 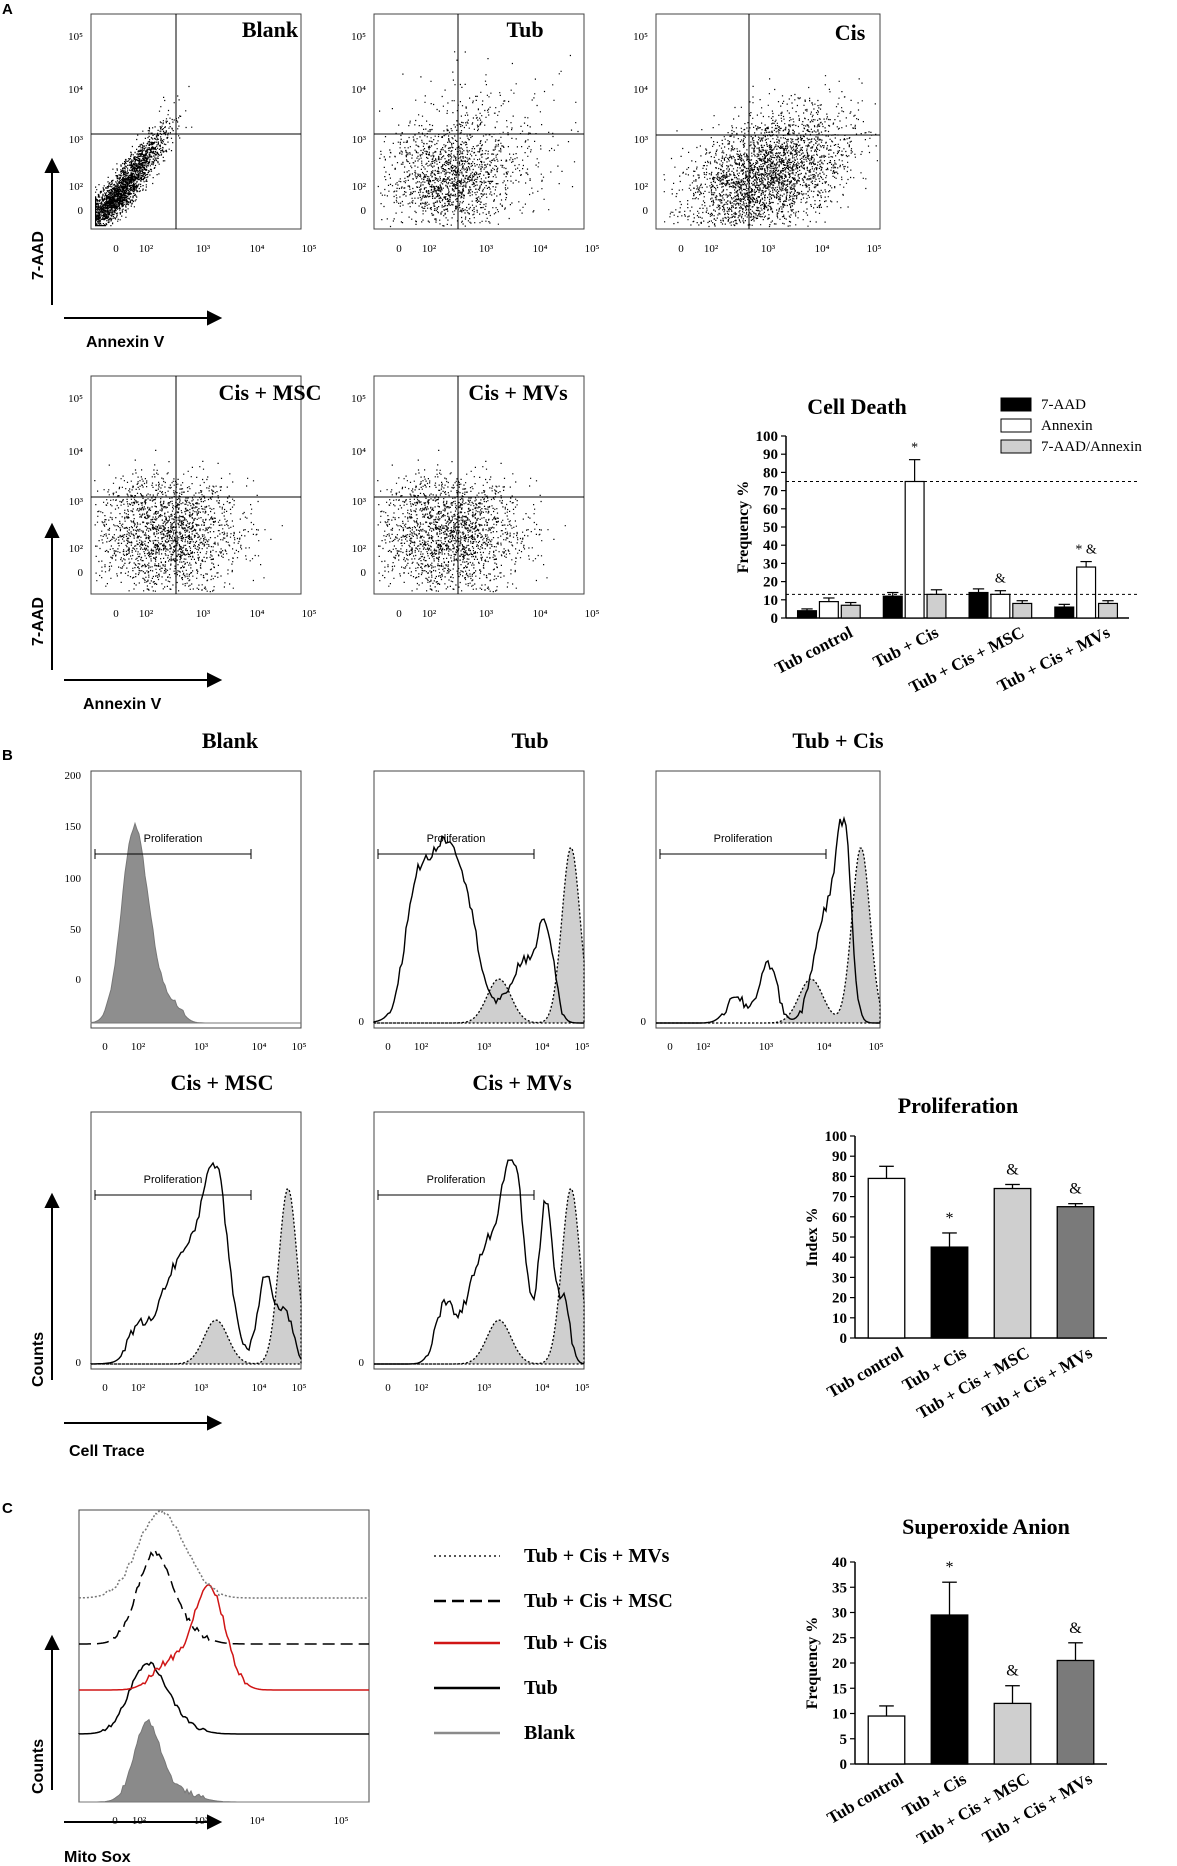 What do you see at coordinates (73, 827) in the screenshot?
I see `y-tick-label: 150` at bounding box center [73, 827].